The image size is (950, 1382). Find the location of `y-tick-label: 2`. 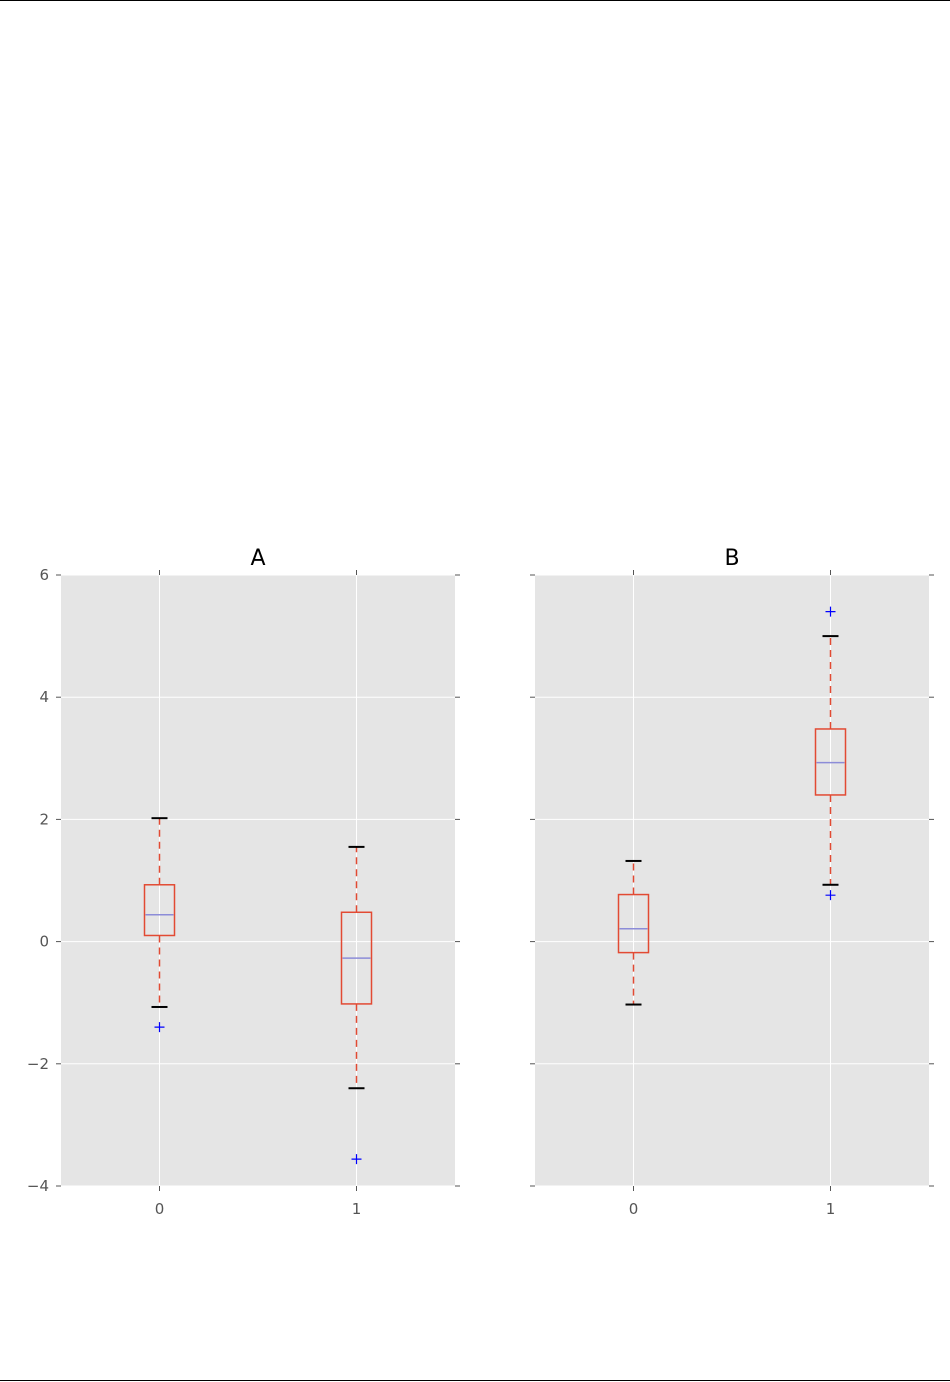

y-tick-label: 2 is located at coordinates (44, 819).